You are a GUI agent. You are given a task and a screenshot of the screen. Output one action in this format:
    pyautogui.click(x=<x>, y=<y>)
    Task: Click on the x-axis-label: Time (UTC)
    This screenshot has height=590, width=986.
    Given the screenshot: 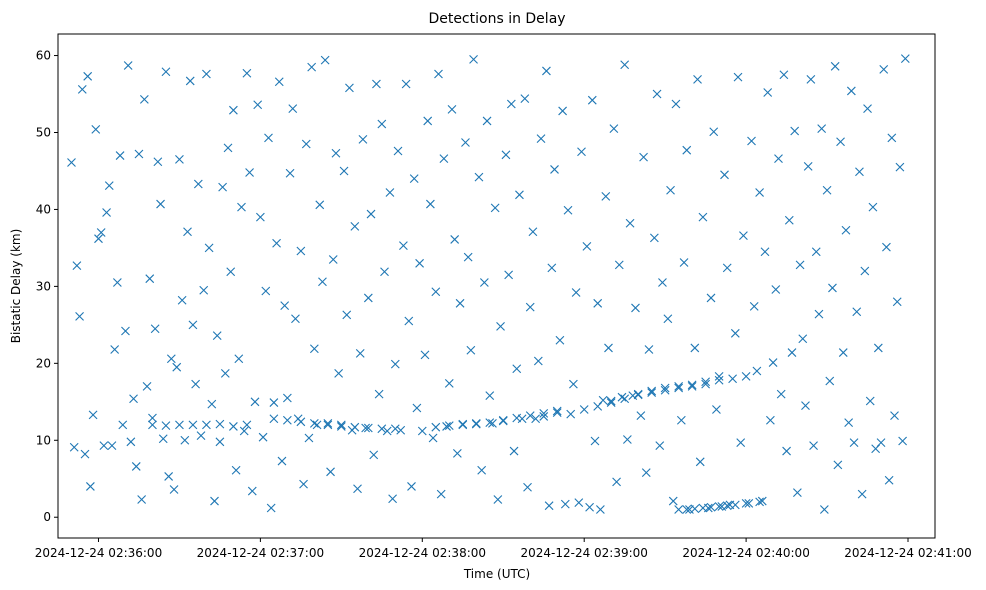 What is the action you would take?
    pyautogui.click(x=496, y=574)
    